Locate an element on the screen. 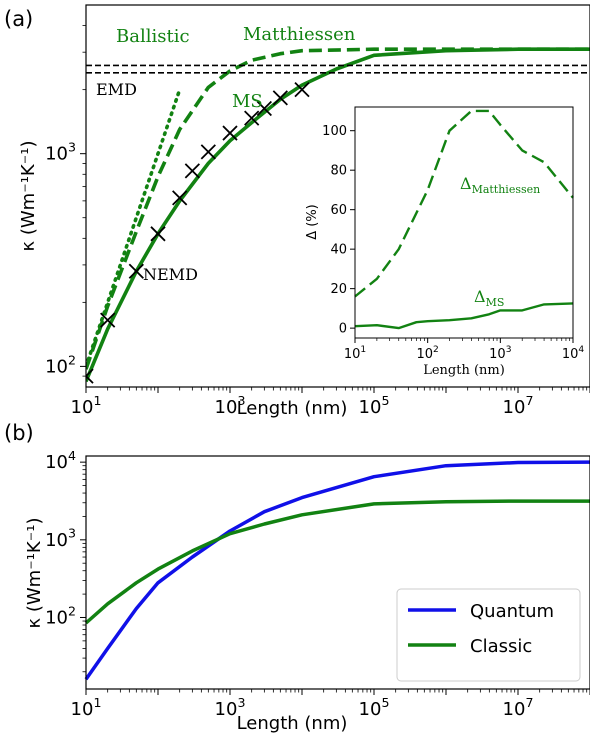  legend: Quantum Classic is located at coordinates (488, 635).